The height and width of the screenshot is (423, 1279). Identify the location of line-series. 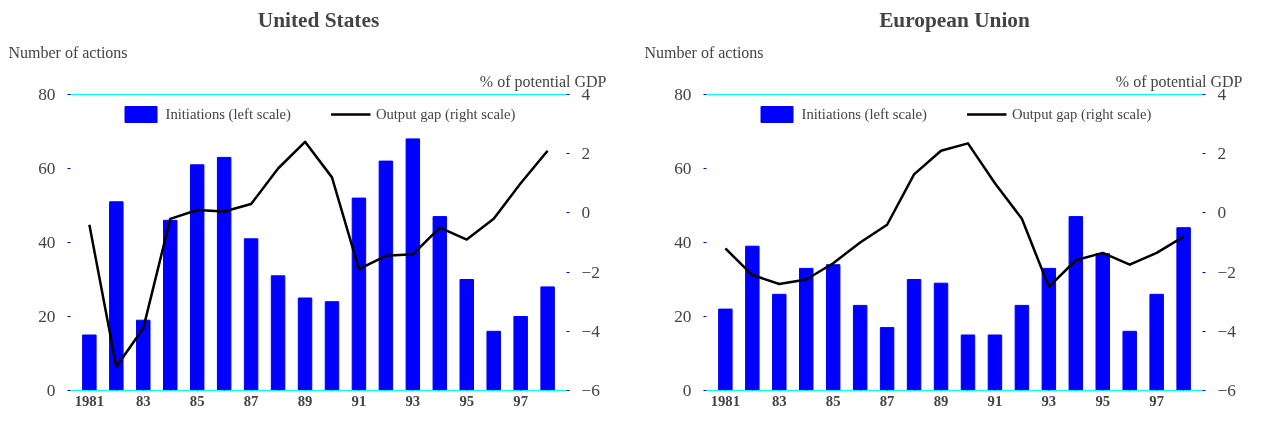
(954, 215).